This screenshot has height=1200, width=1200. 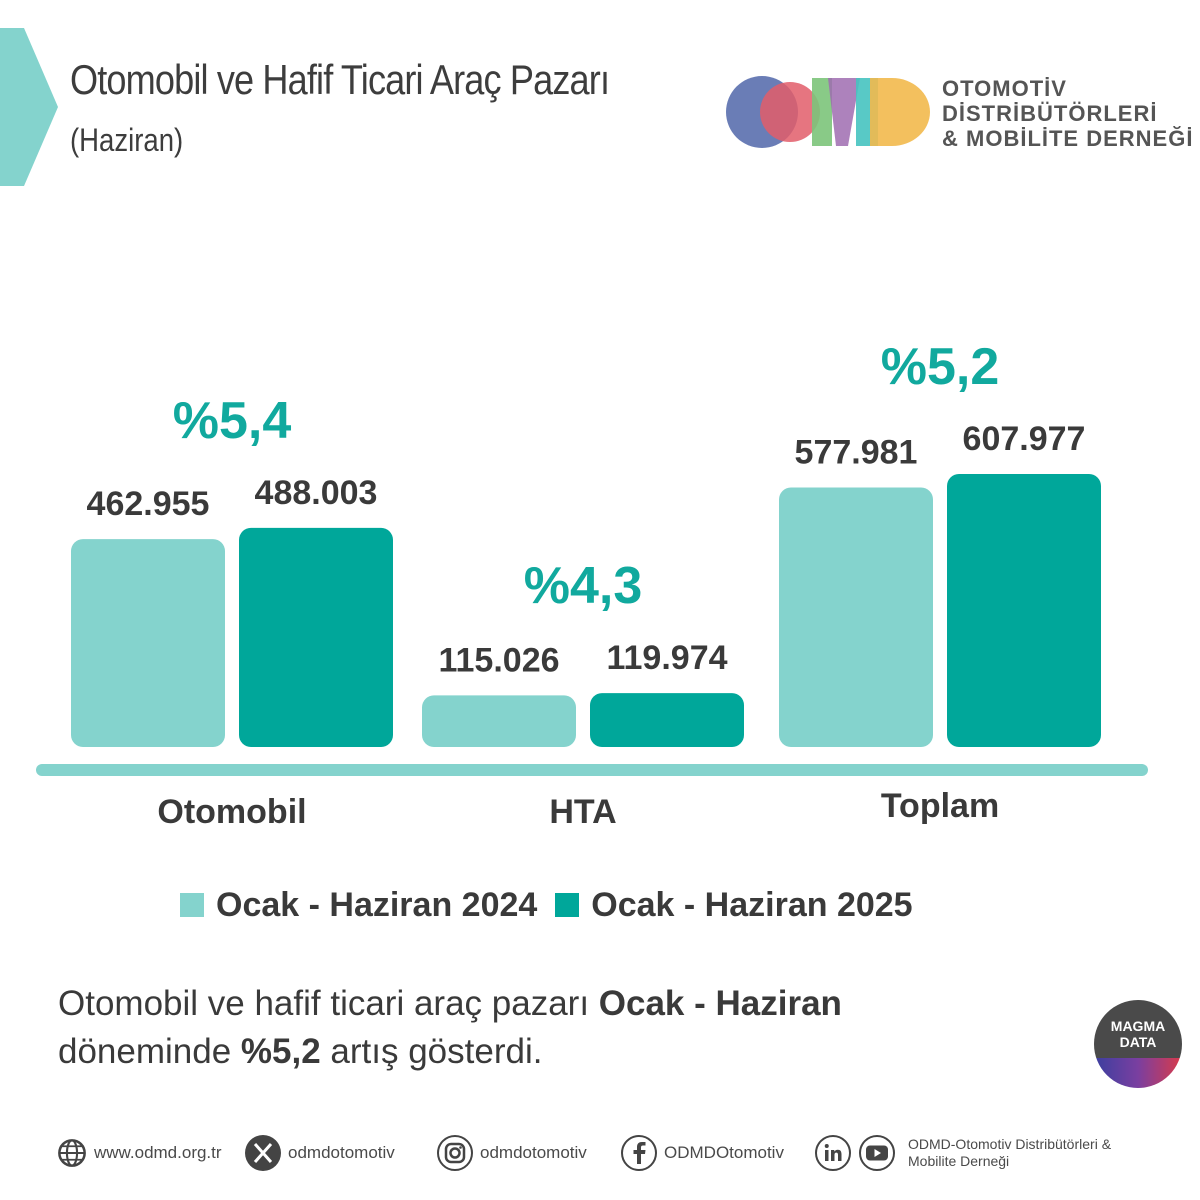 I want to click on legend-label-2024: Ocak - Haziran 2024, so click(x=377, y=904).